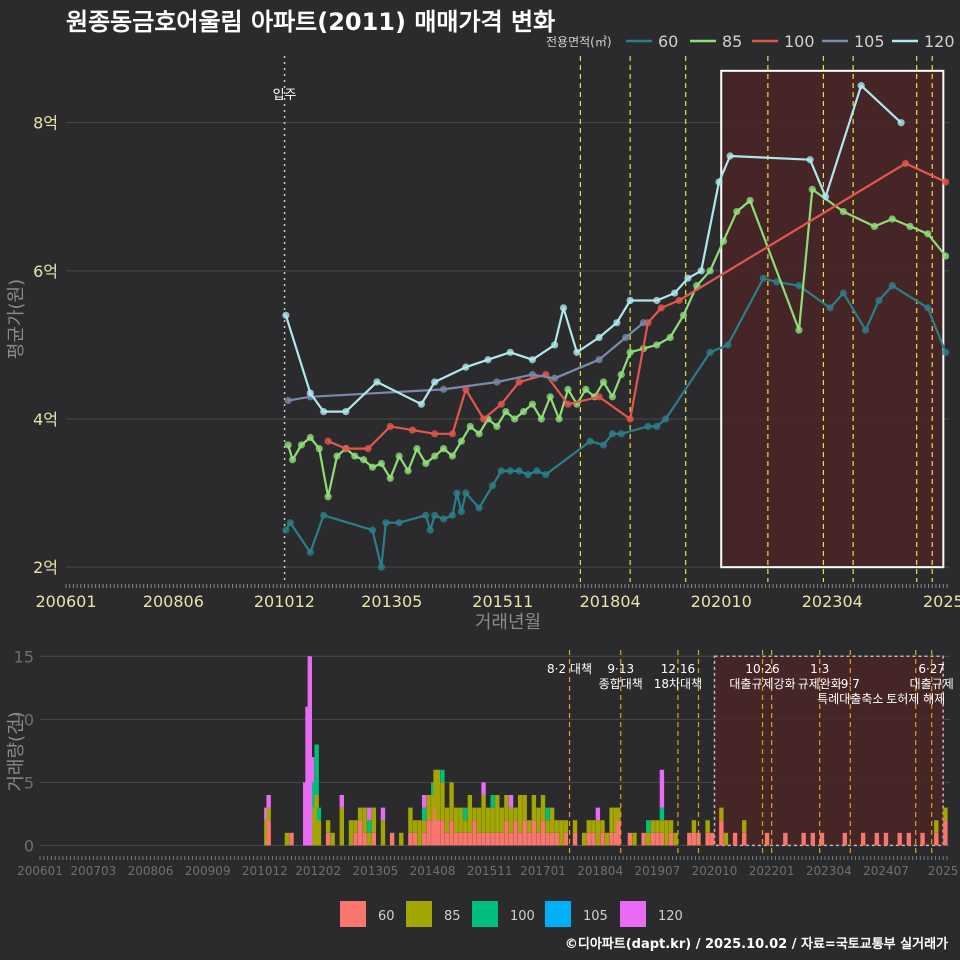 The width and height of the screenshot is (960, 960). Describe the element at coordinates (850, 684) in the screenshot. I see `policy-annotation: 9·7` at that location.